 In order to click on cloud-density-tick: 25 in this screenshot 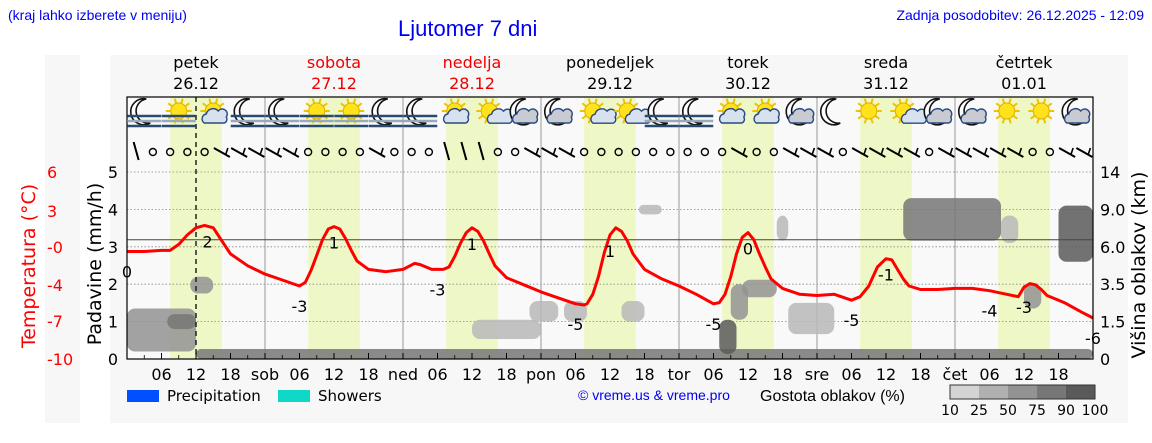, I will do `click(979, 411)`.